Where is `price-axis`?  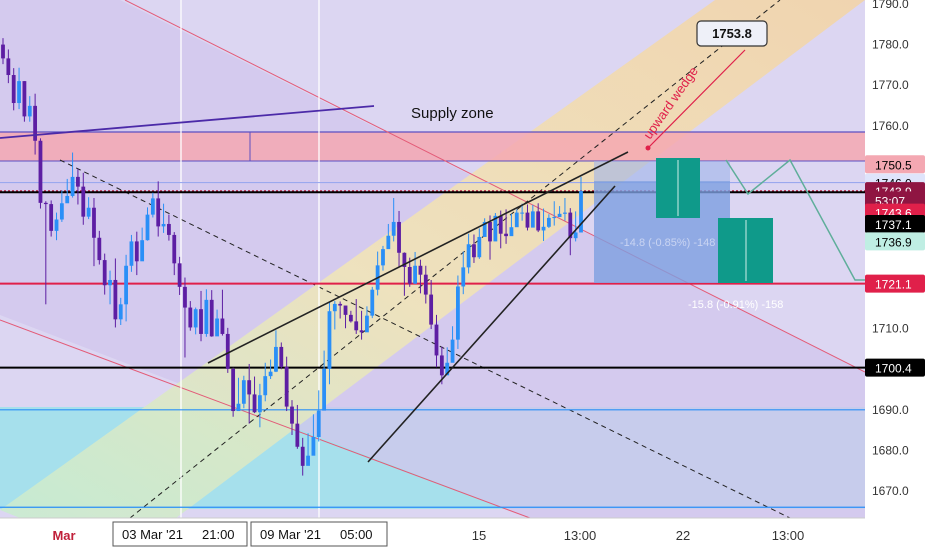
price-axis is located at coordinates (898, 259).